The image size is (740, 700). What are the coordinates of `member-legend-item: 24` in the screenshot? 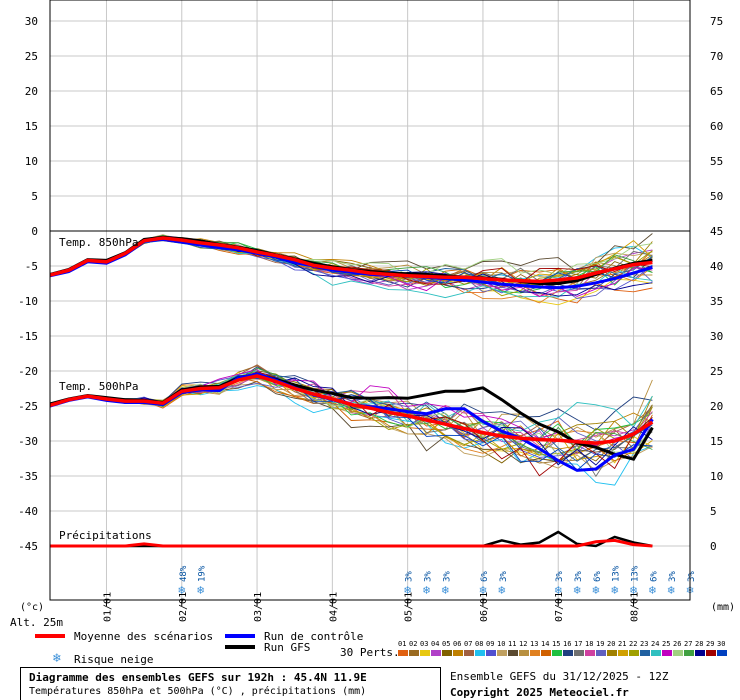 It's located at (656, 650).